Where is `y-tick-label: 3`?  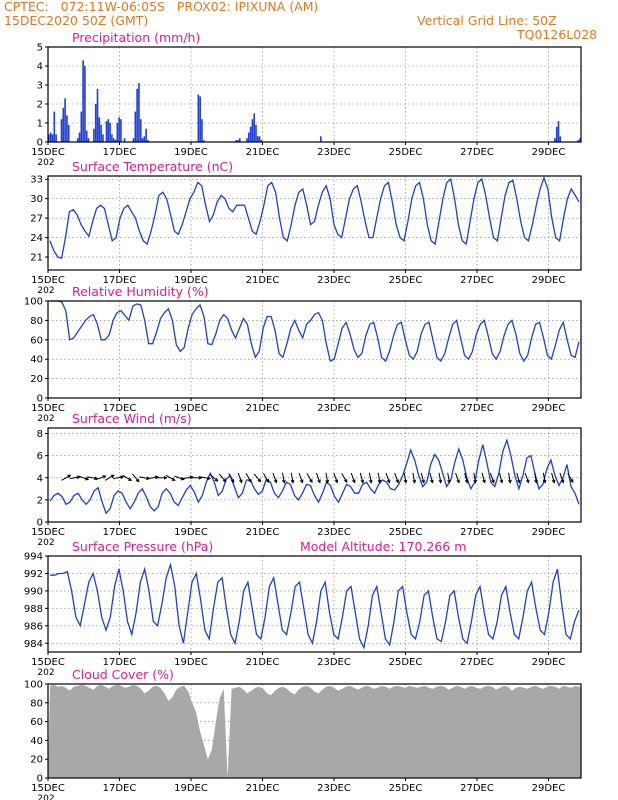
y-tick-label: 3 is located at coordinates (40, 86).